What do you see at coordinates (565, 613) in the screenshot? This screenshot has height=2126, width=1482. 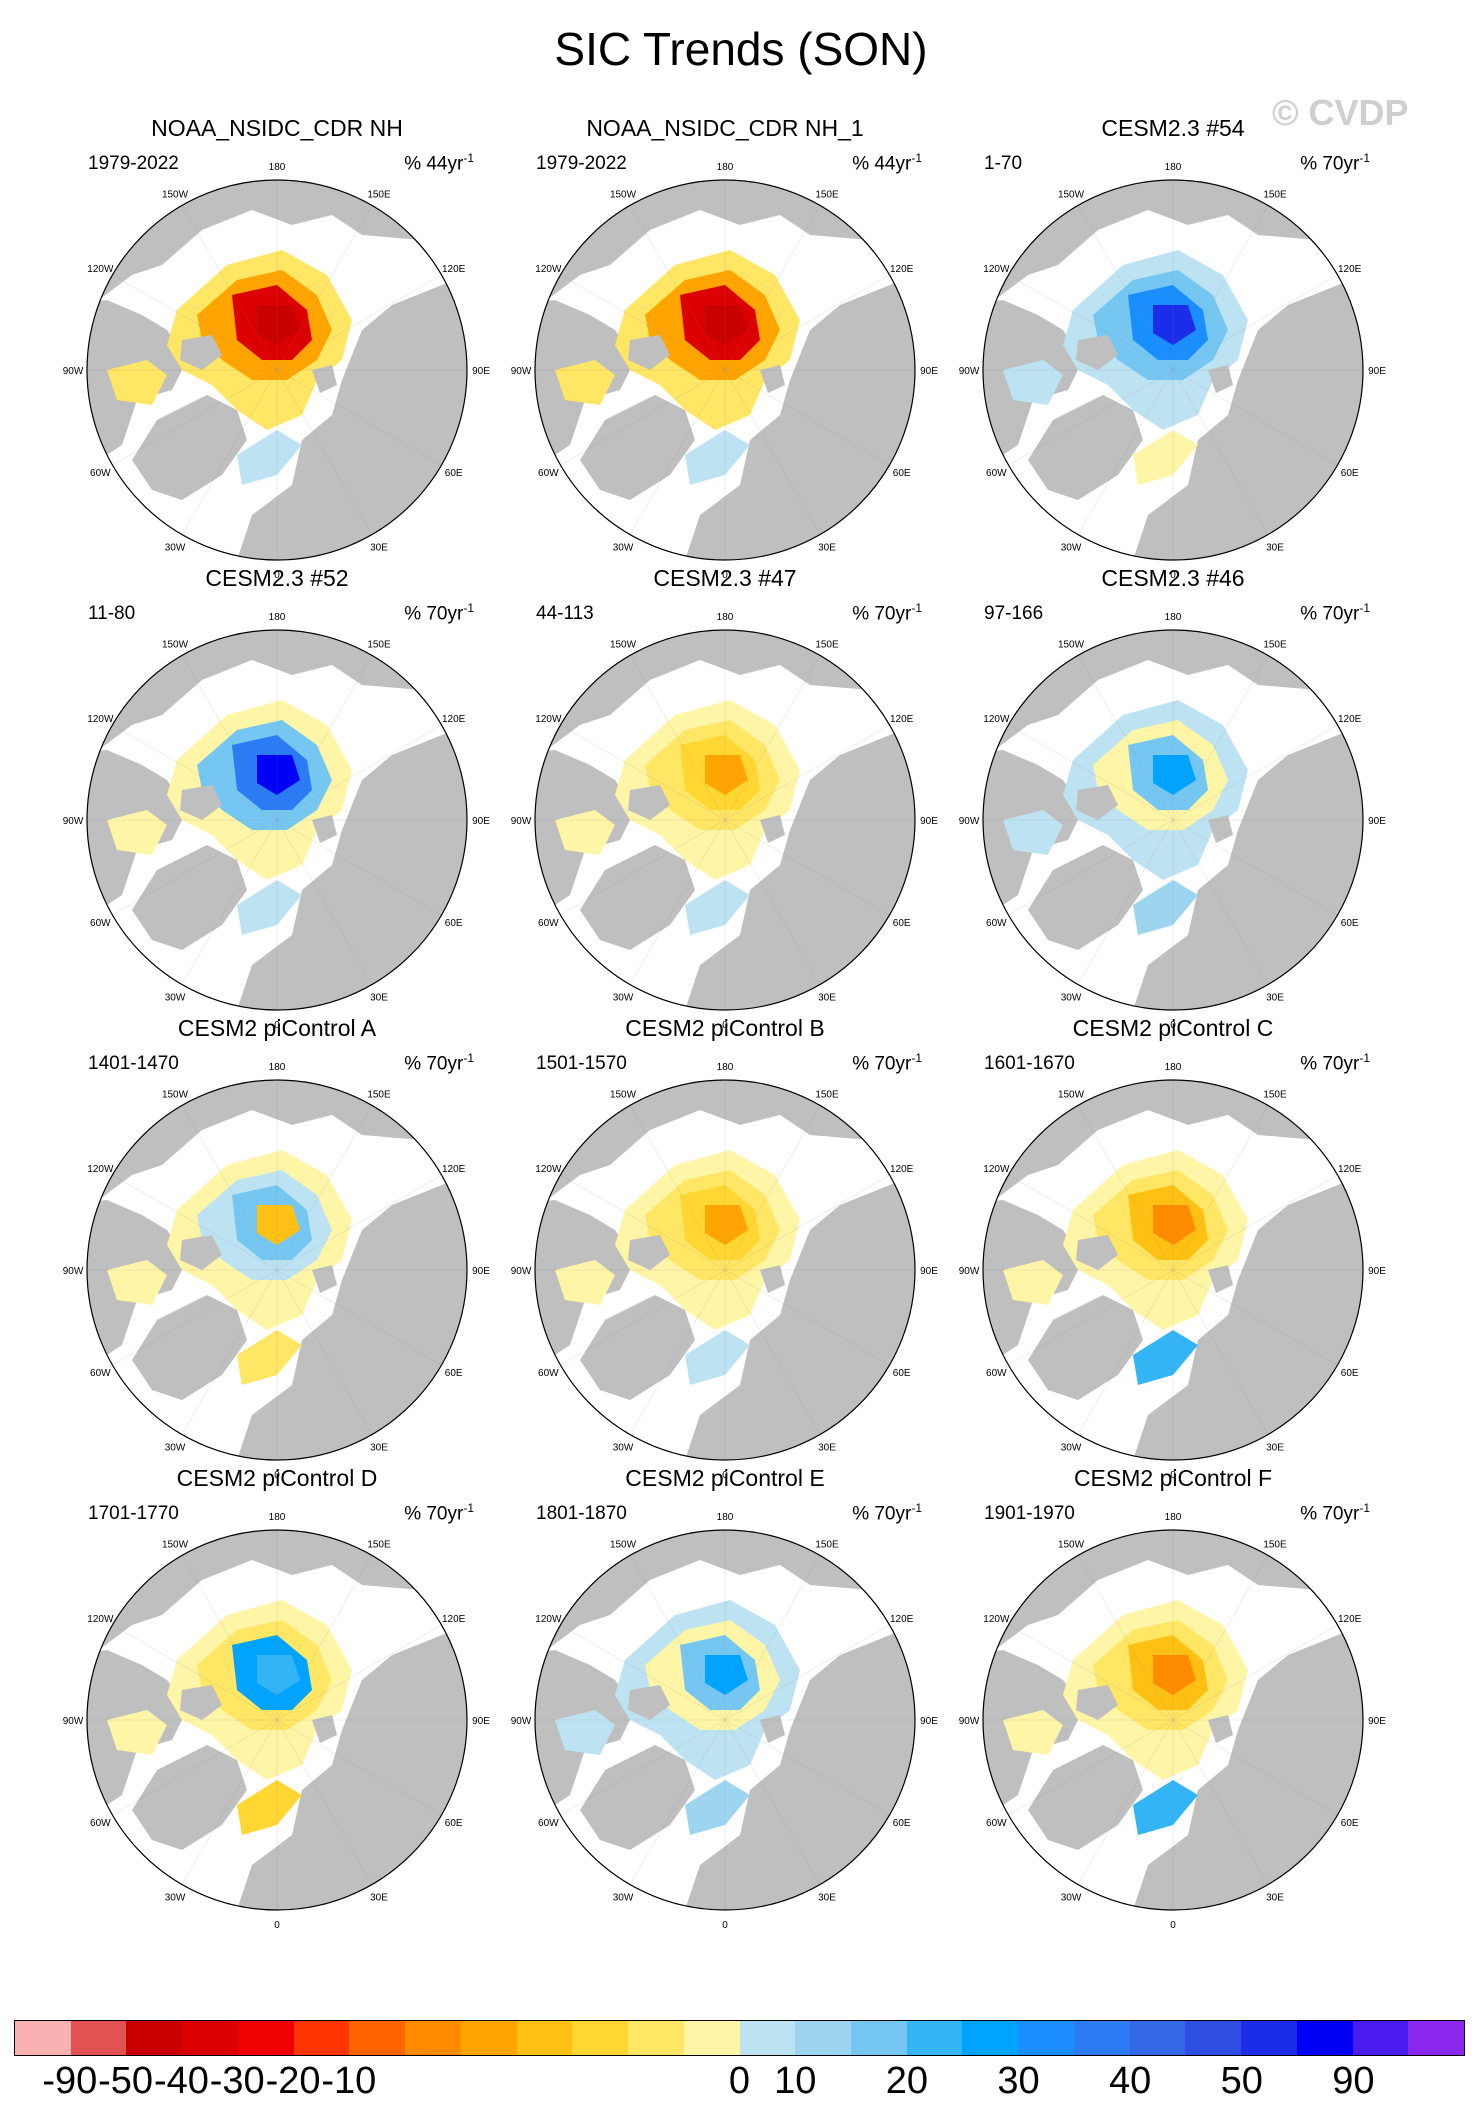 I see `panel-period: 44-113` at bounding box center [565, 613].